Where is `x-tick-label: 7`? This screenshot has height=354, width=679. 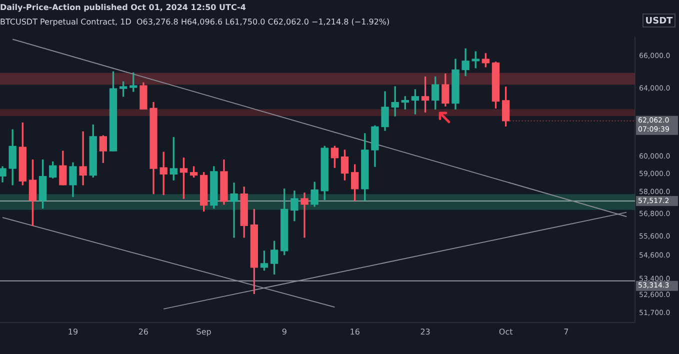
x-tick-label: 7 is located at coordinates (566, 331).